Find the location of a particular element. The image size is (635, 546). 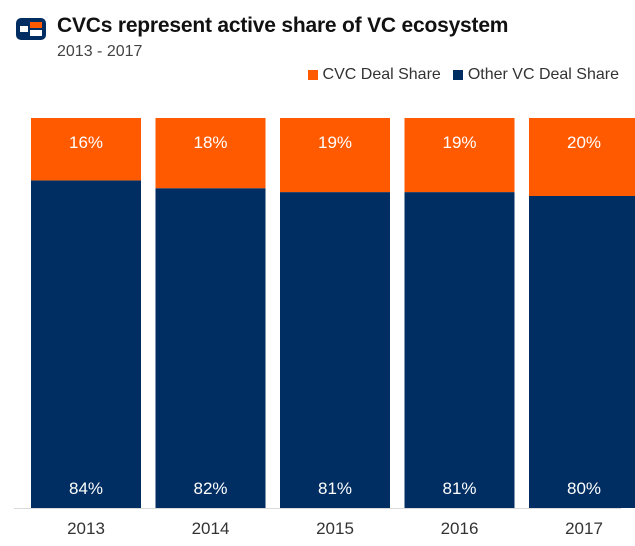

data-label-cvc-2013: 16% is located at coordinates (86, 142).